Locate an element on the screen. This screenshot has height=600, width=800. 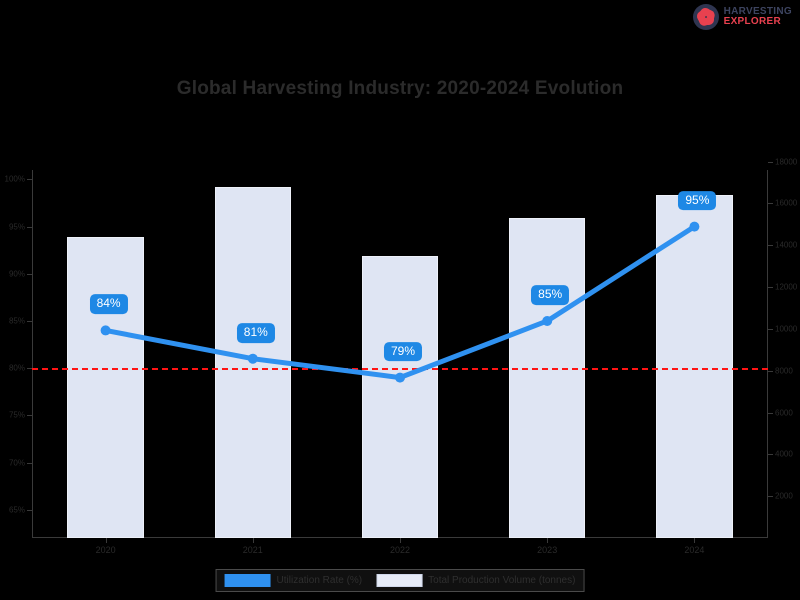
legend-label-utilization-rate: Utilization Rate (%) is located at coordinates (319, 580).